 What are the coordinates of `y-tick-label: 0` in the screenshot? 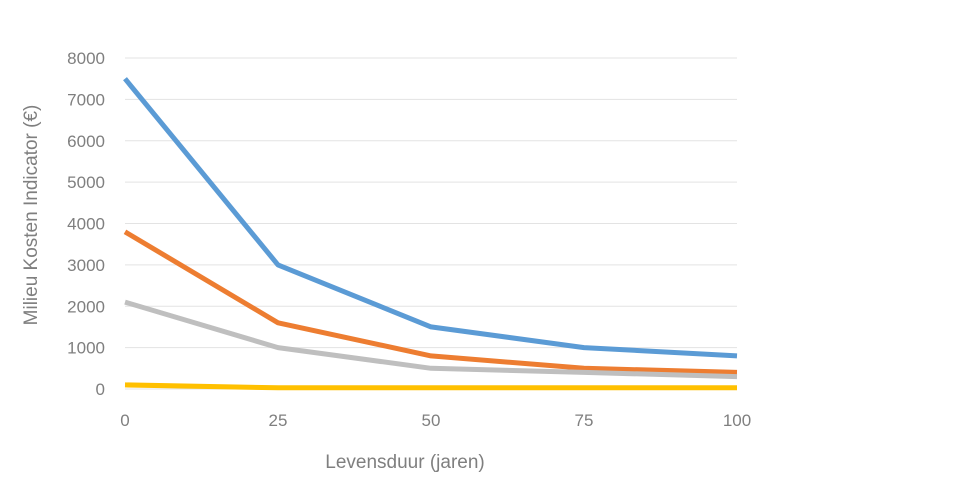 It's located at (100, 389).